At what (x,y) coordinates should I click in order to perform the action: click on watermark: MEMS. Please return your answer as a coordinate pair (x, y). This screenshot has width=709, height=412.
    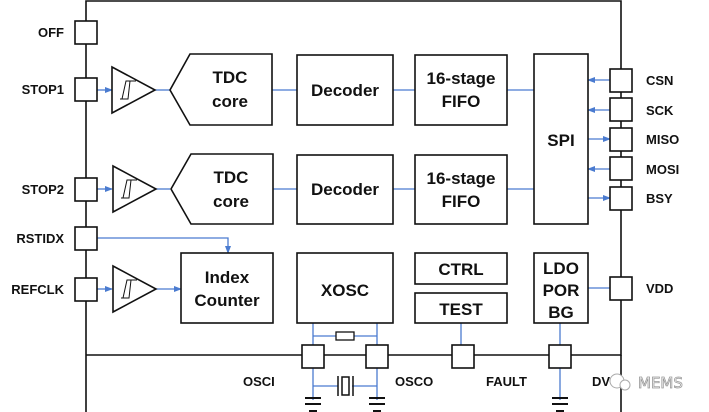
    Looking at the image, I should click on (646, 382).